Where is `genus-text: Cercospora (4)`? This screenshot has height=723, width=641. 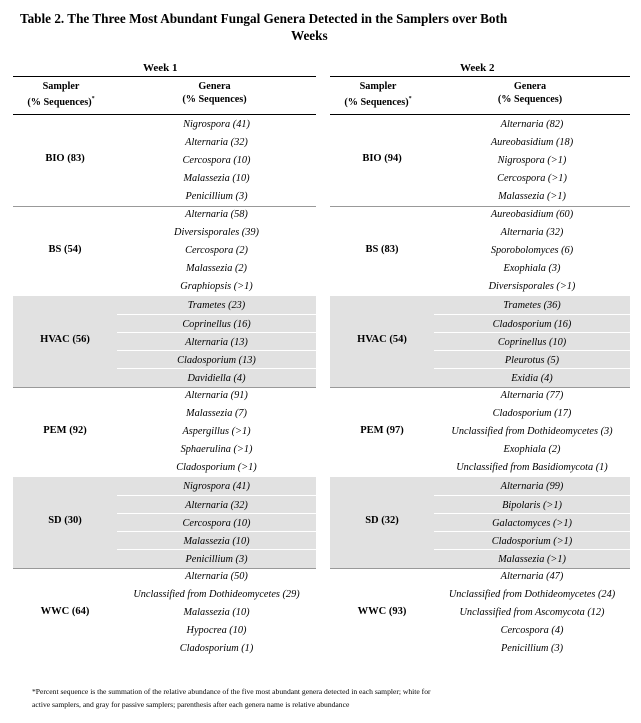
genus-text: Cercospora (4) is located at coordinates (532, 631).